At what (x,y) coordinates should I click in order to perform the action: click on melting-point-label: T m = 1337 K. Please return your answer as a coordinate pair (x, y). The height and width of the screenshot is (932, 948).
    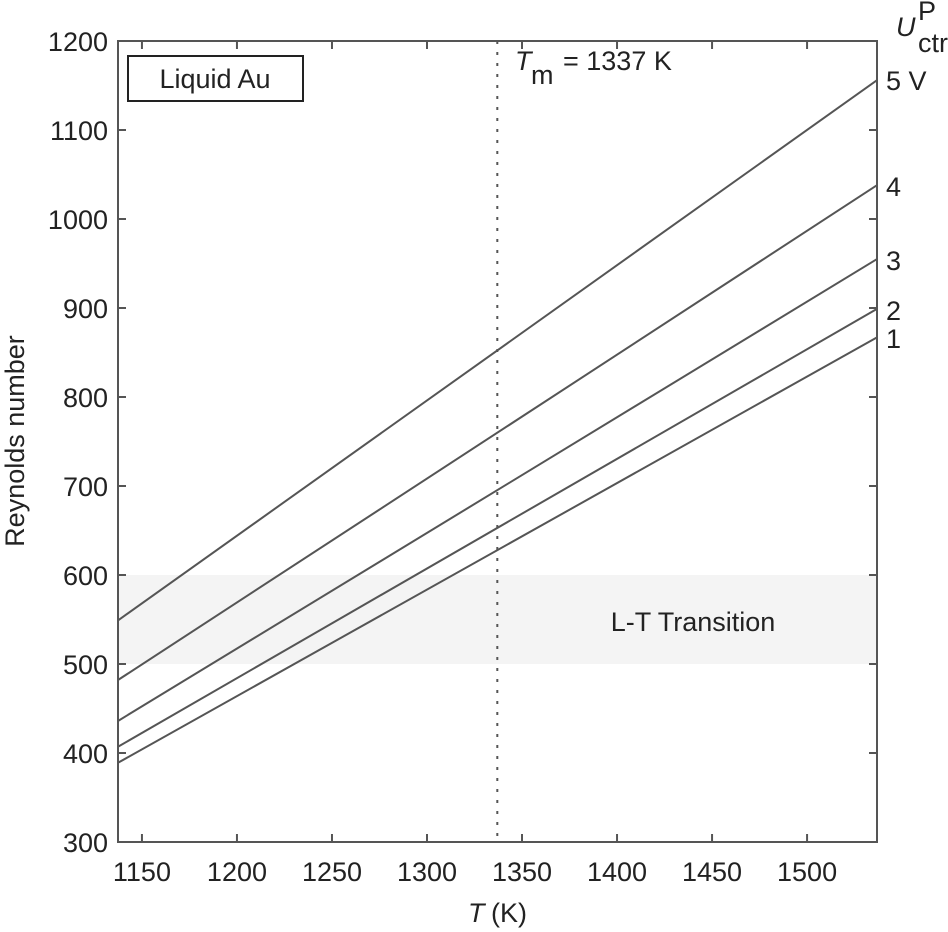
    Looking at the image, I should click on (593, 68).